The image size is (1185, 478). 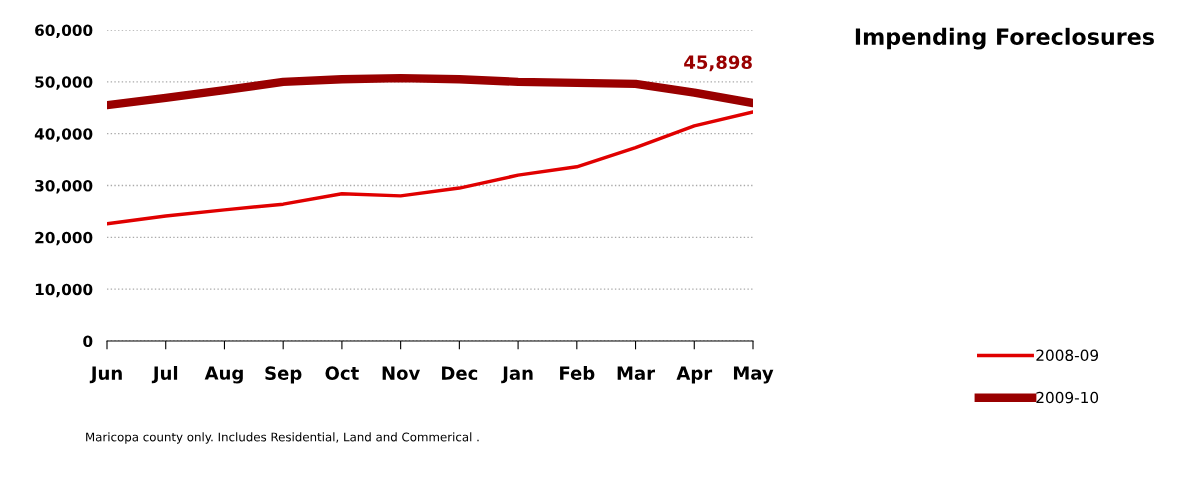 I want to click on x-tick-label: Nov, so click(x=401, y=373).